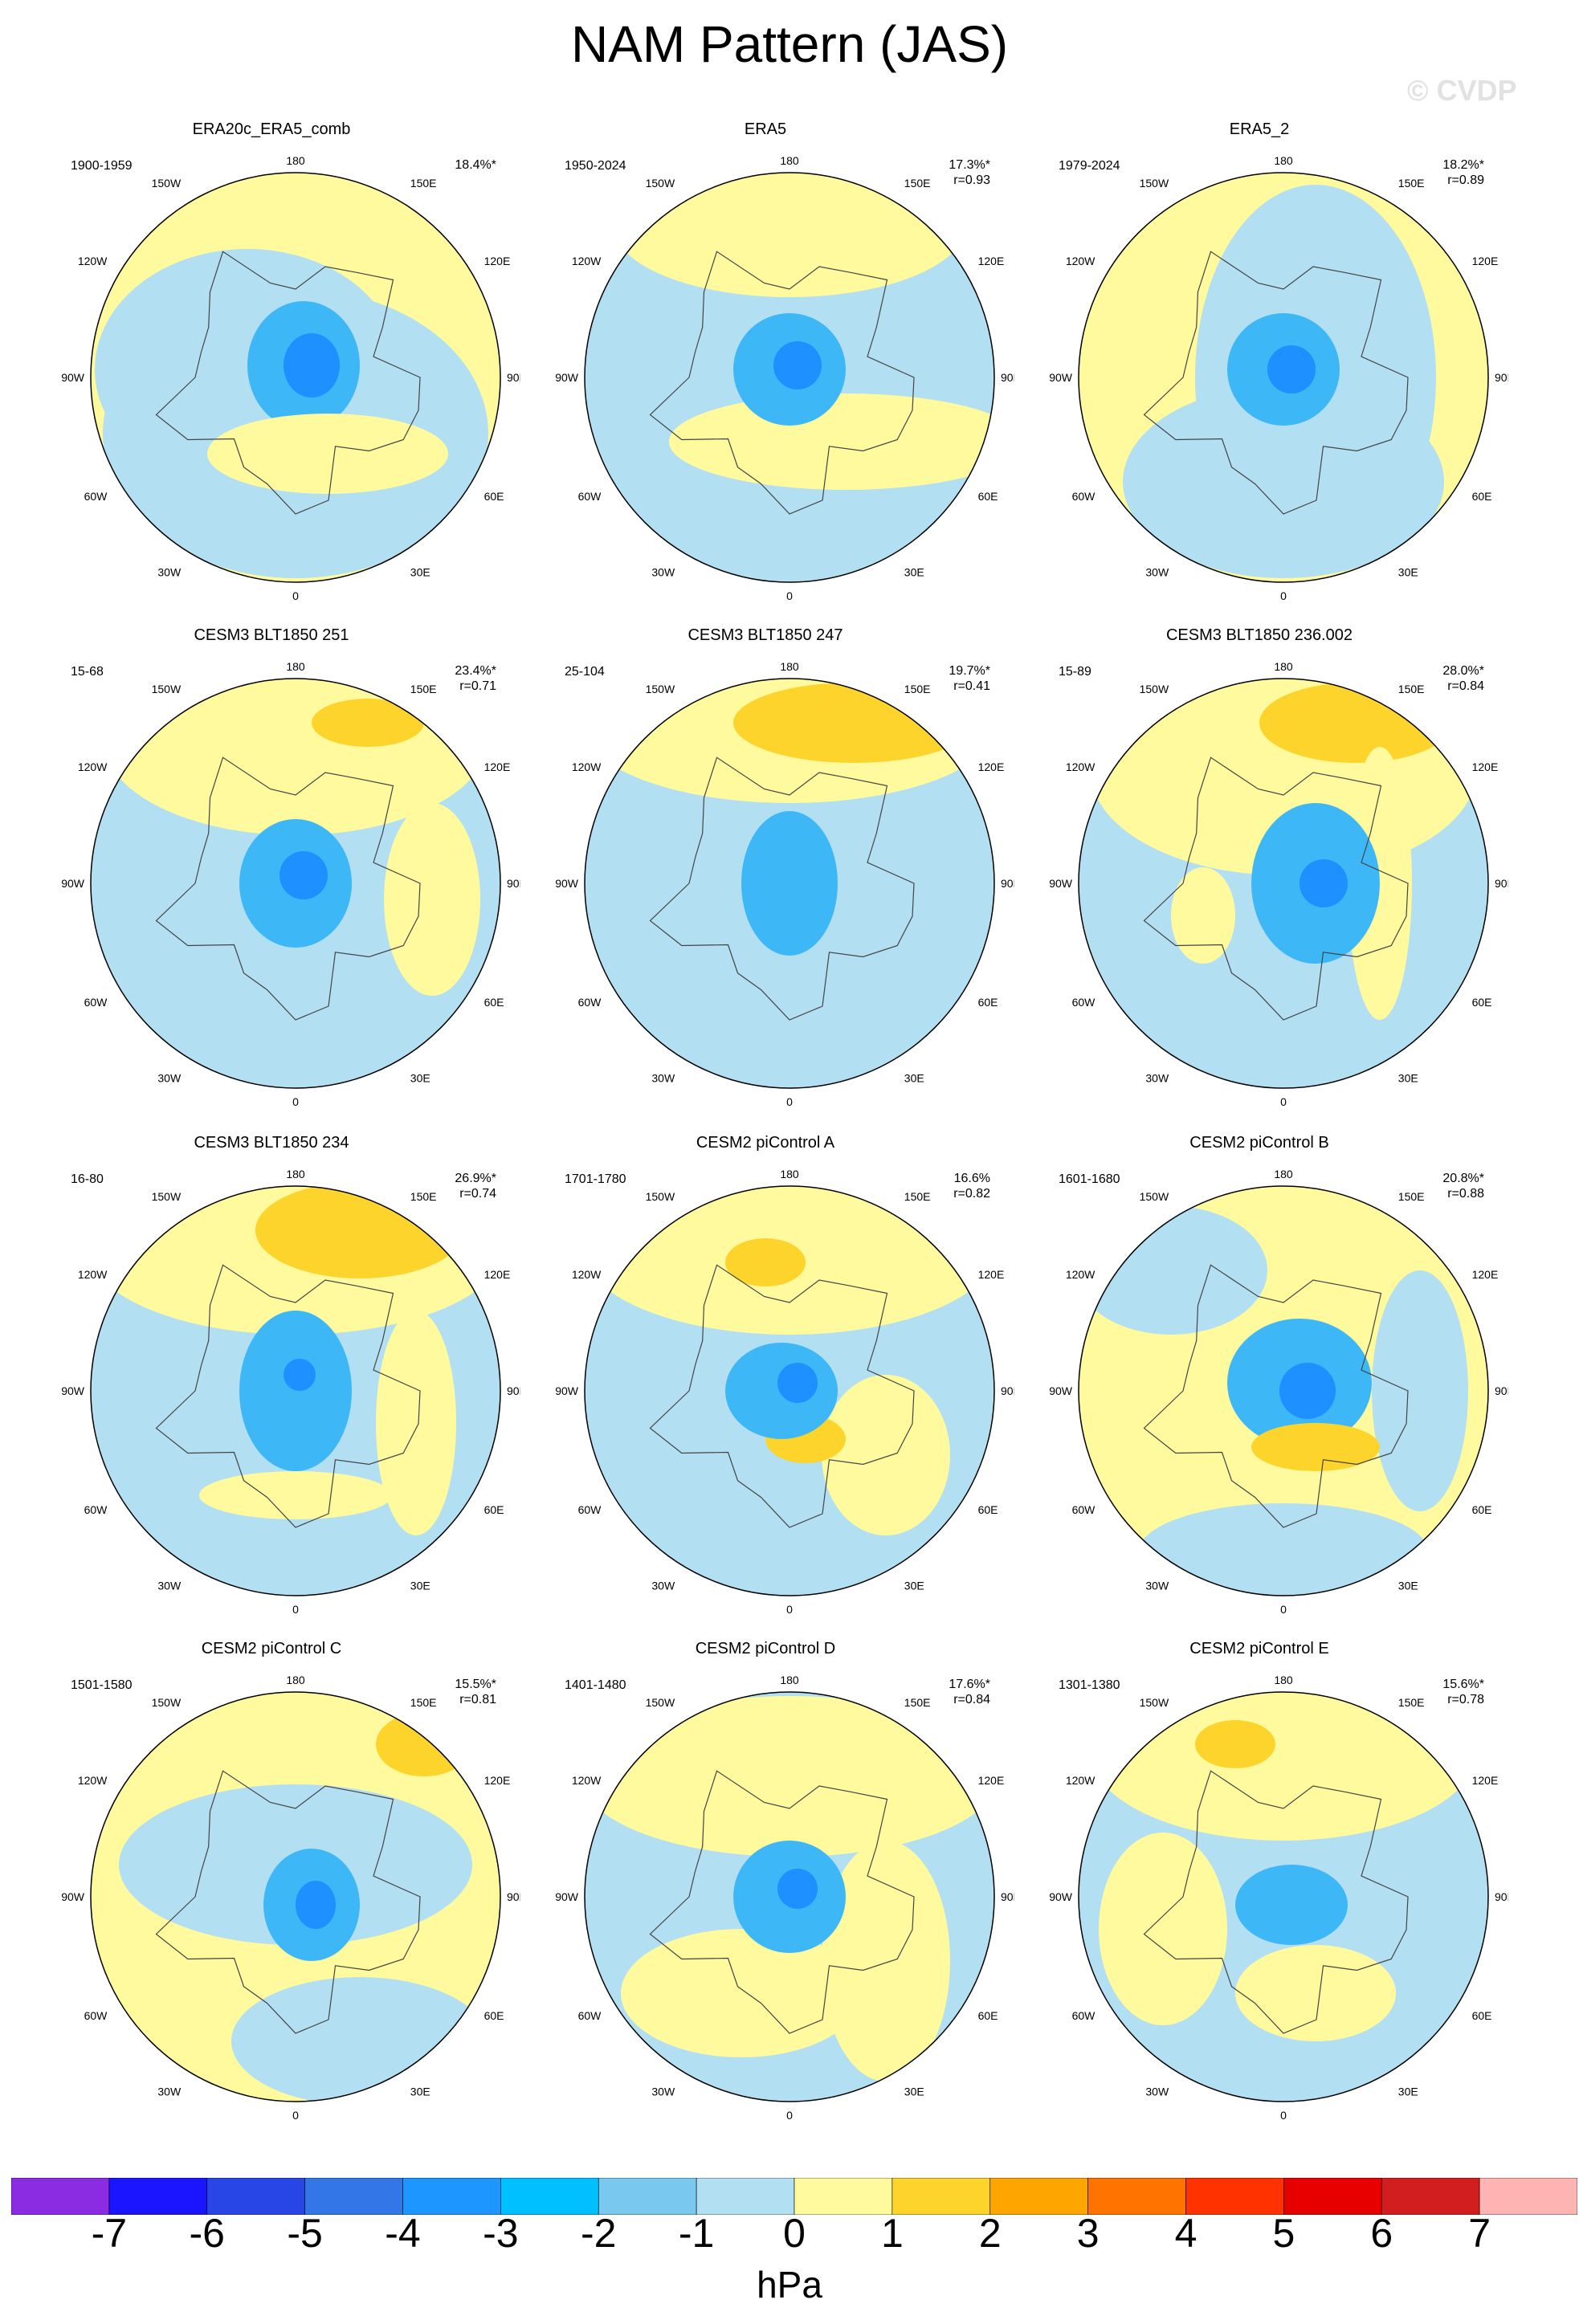 The width and height of the screenshot is (1579, 2324). I want to click on colorbar-tick-label: 3, so click(1088, 2233).